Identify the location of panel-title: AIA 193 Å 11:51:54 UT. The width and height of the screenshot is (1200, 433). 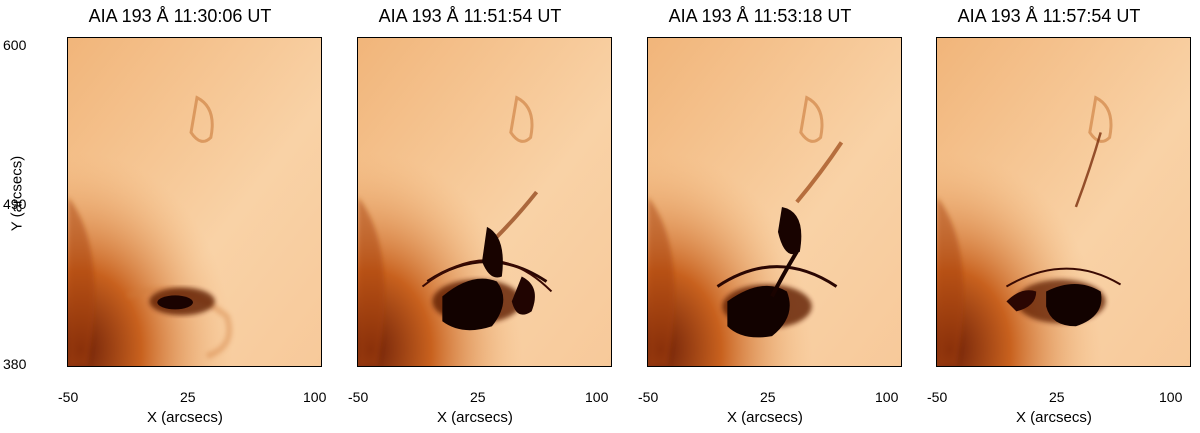
(470, 16).